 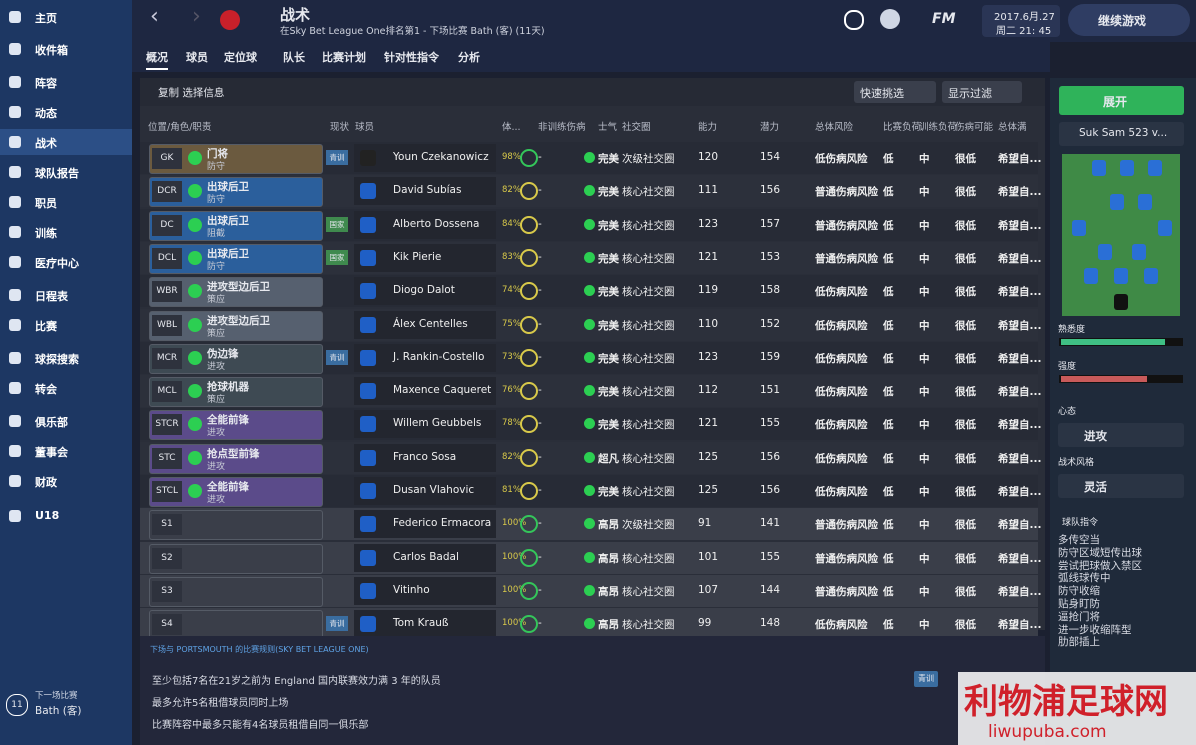 I want to click on selected-dot, so click(x=195, y=424).